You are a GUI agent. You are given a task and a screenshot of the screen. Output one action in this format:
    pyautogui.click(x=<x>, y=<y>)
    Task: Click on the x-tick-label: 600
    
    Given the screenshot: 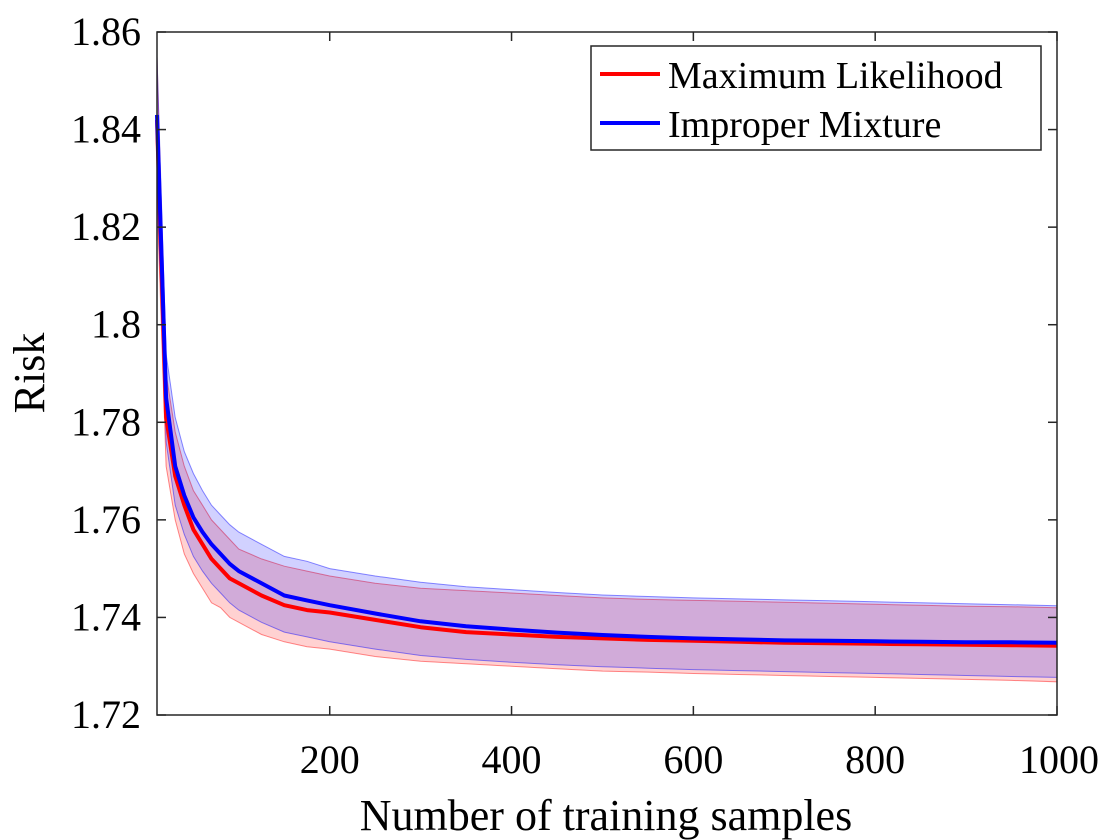 What is the action you would take?
    pyautogui.click(x=693, y=759)
    